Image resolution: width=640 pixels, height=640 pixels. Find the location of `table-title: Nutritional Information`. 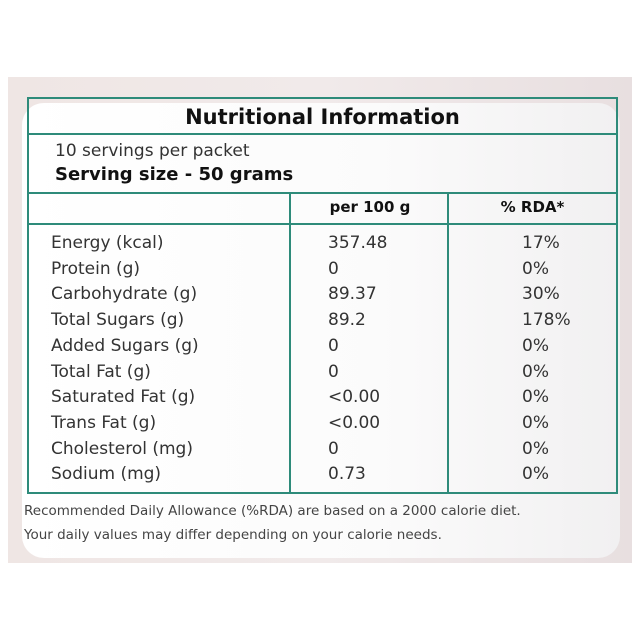

table-title: Nutritional Information is located at coordinates (322, 117).